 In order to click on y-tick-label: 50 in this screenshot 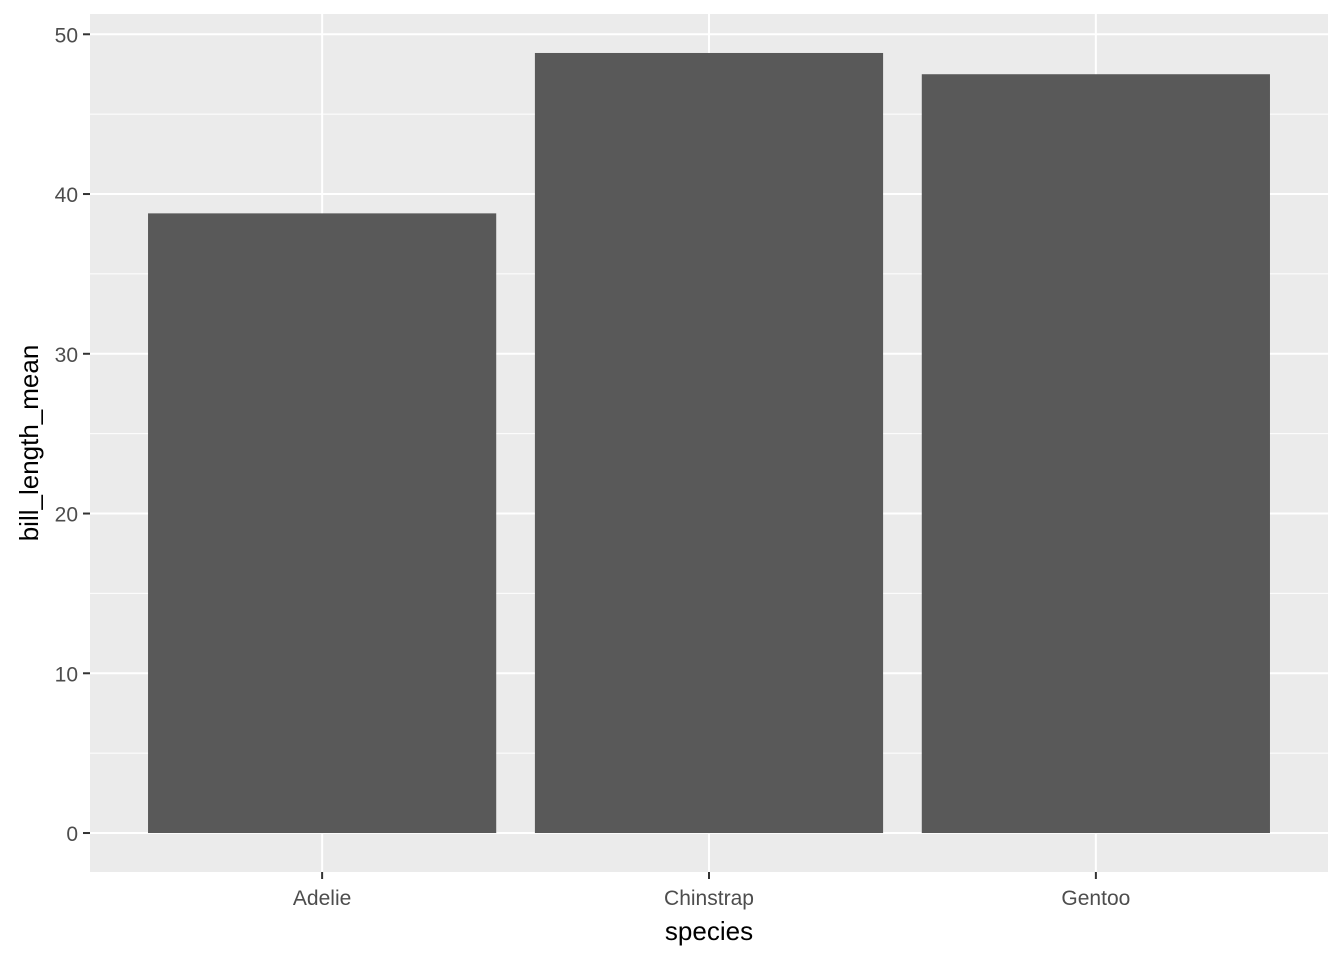, I will do `click(66, 35)`.